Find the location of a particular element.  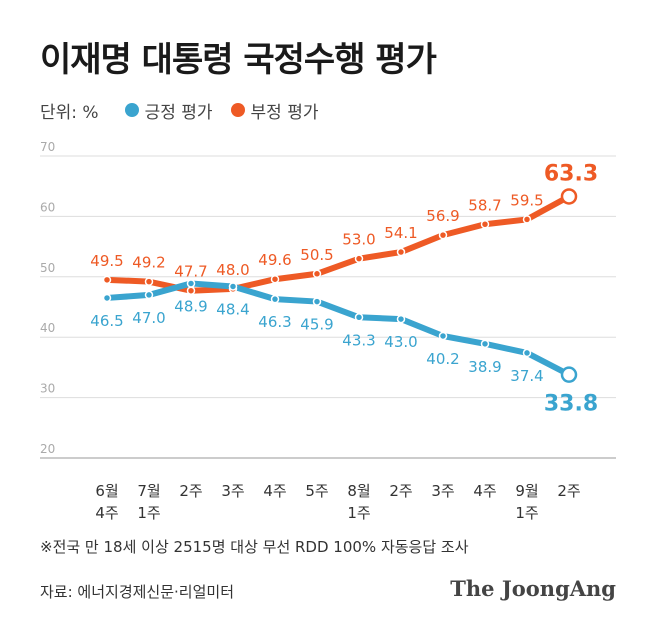

legend-label-positive: 긍정 평가 is located at coordinates (178, 112).